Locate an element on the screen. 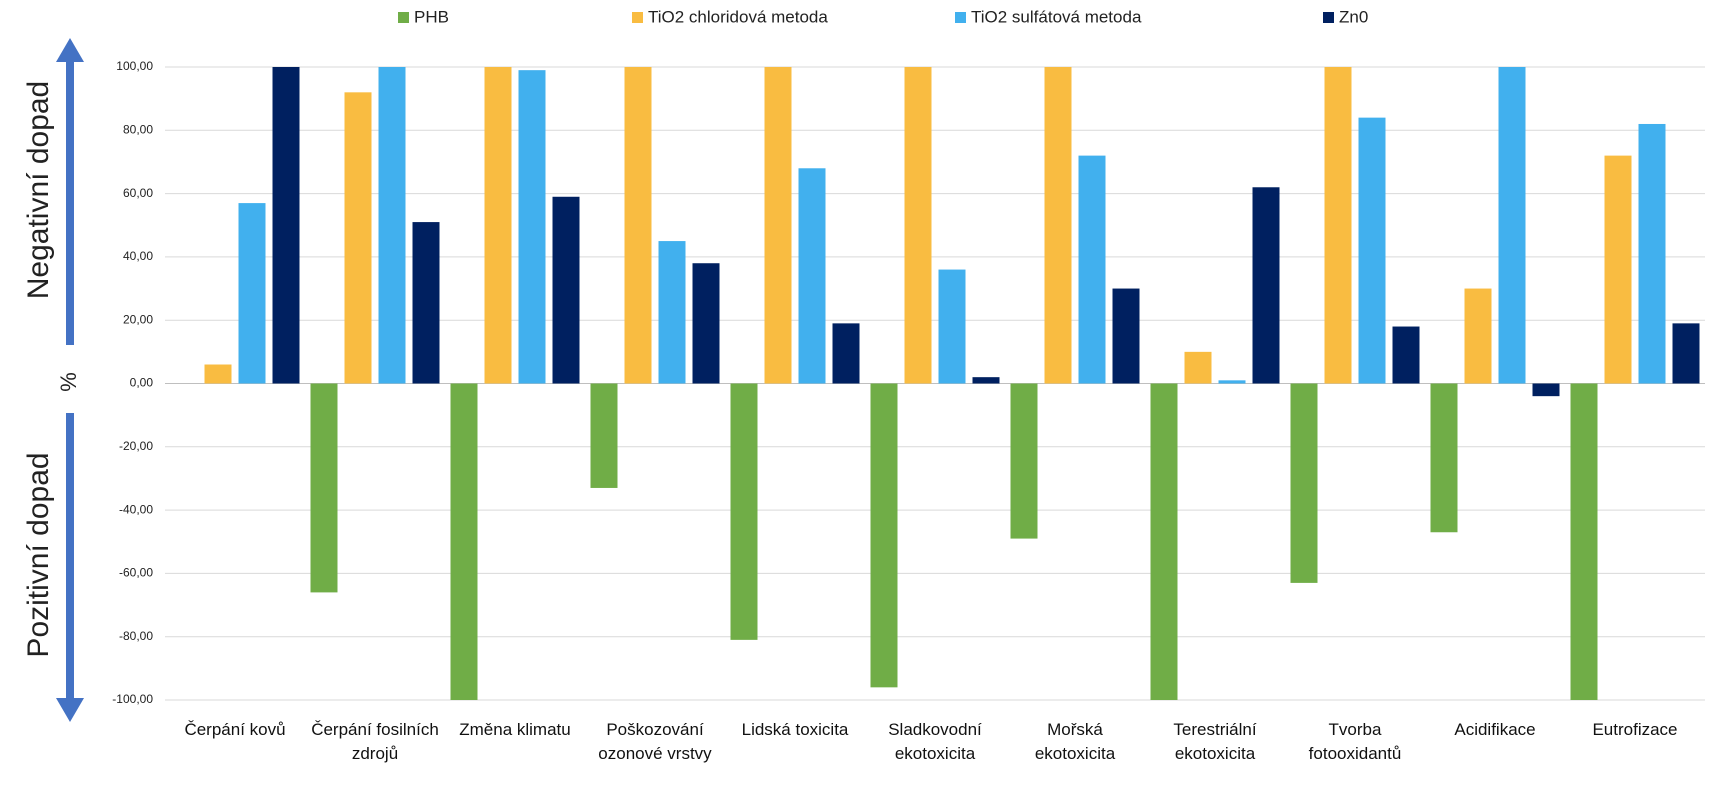  x-tick-label: Tvorba fotooxidantů is located at coordinates (1355, 741).